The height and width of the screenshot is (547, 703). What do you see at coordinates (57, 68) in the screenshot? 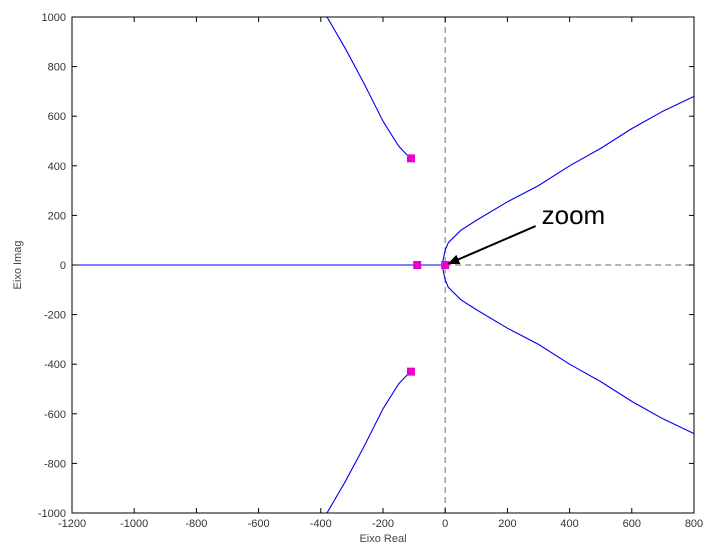
I see `y-tick-label: 800` at bounding box center [57, 68].